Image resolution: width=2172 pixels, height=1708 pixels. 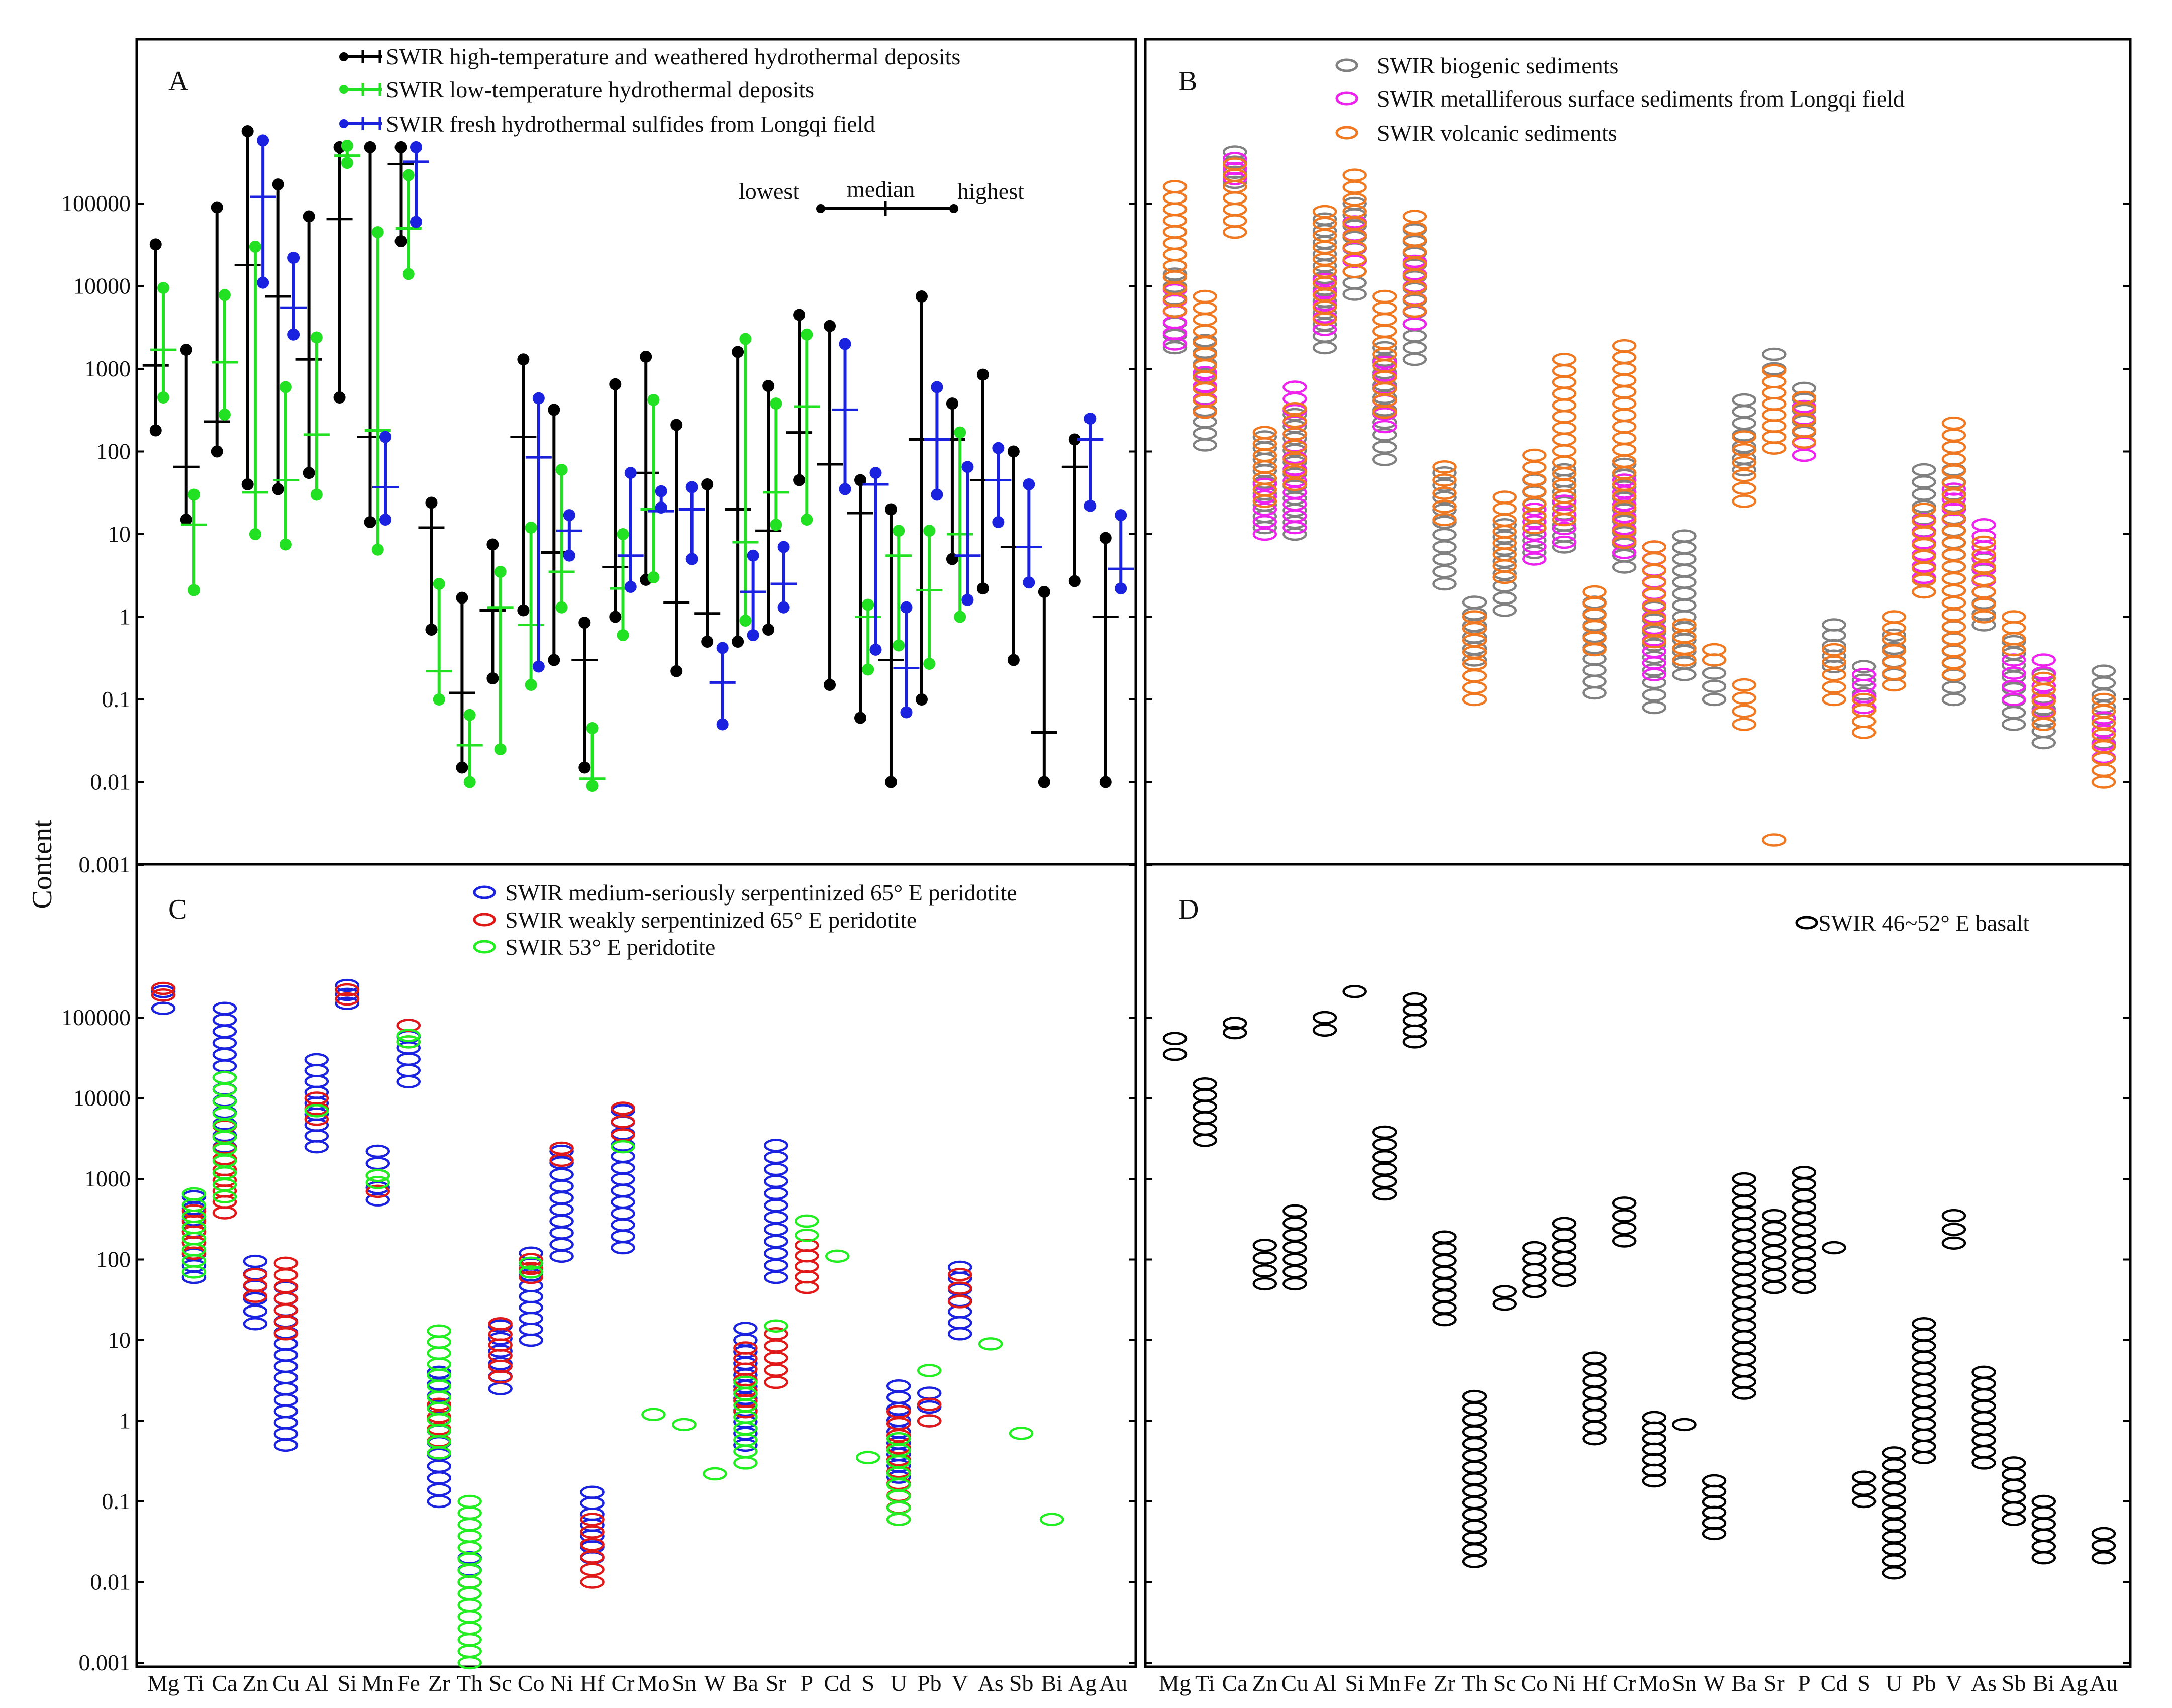 What do you see at coordinates (1113, 1683) in the screenshot?
I see `x-tick-label: Au` at bounding box center [1113, 1683].